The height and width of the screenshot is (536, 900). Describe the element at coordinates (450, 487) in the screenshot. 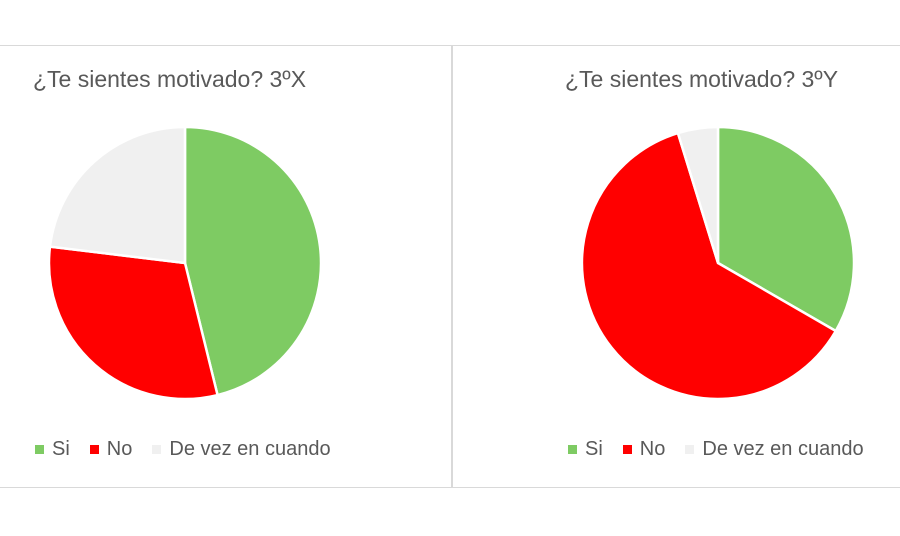

I see `bottom-border` at that location.